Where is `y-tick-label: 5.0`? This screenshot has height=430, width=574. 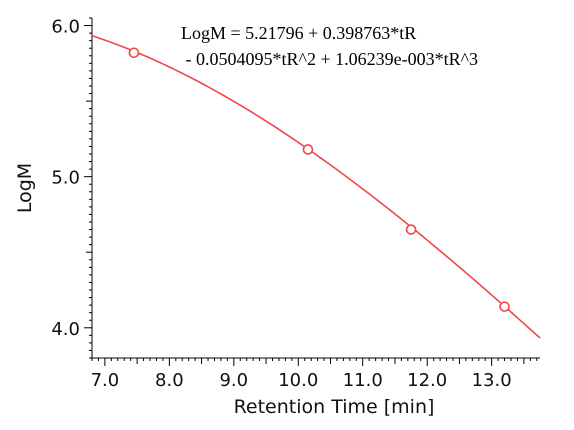 y-tick-label: 5.0 is located at coordinates (65, 178).